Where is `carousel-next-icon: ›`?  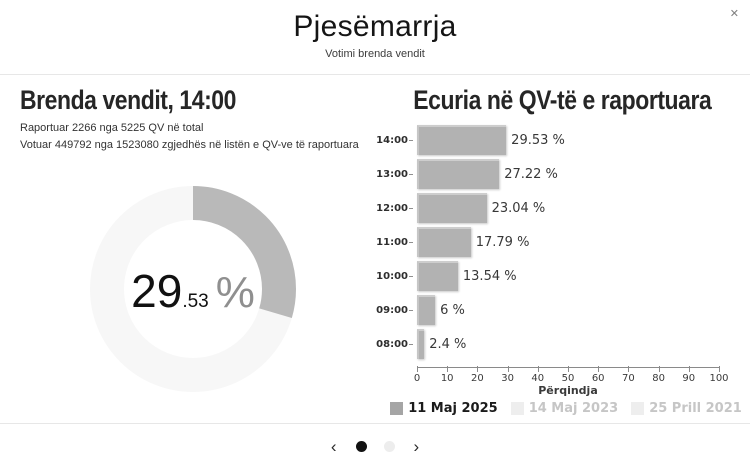
carousel-next-icon: › is located at coordinates (416, 446).